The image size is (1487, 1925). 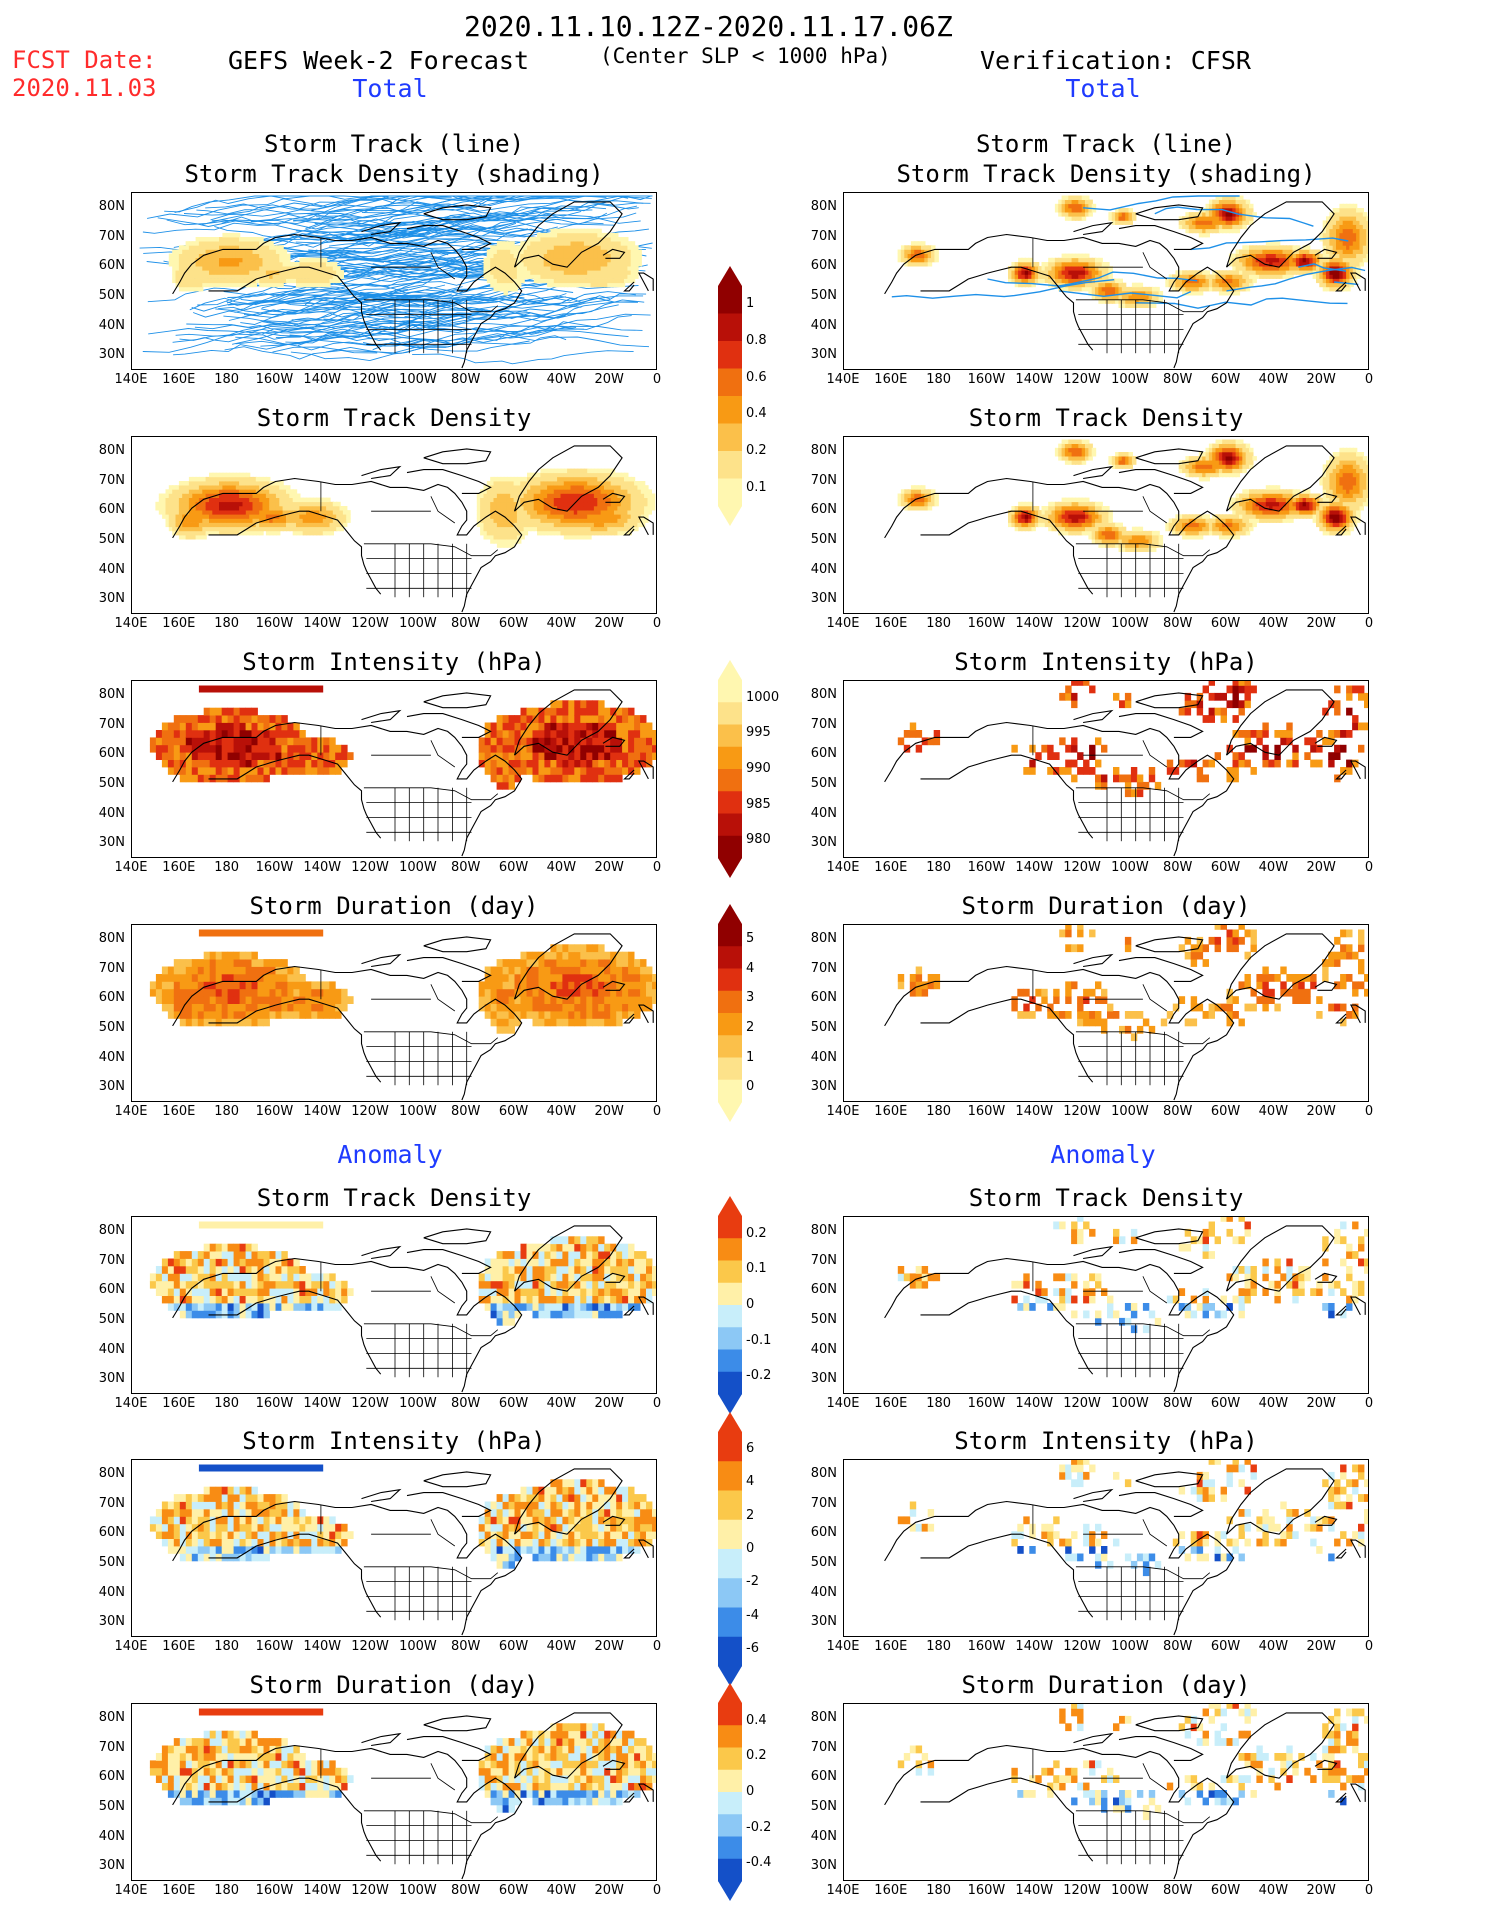 What do you see at coordinates (730, 1206) in the screenshot?
I see `colorbar-max-arrow` at bounding box center [730, 1206].